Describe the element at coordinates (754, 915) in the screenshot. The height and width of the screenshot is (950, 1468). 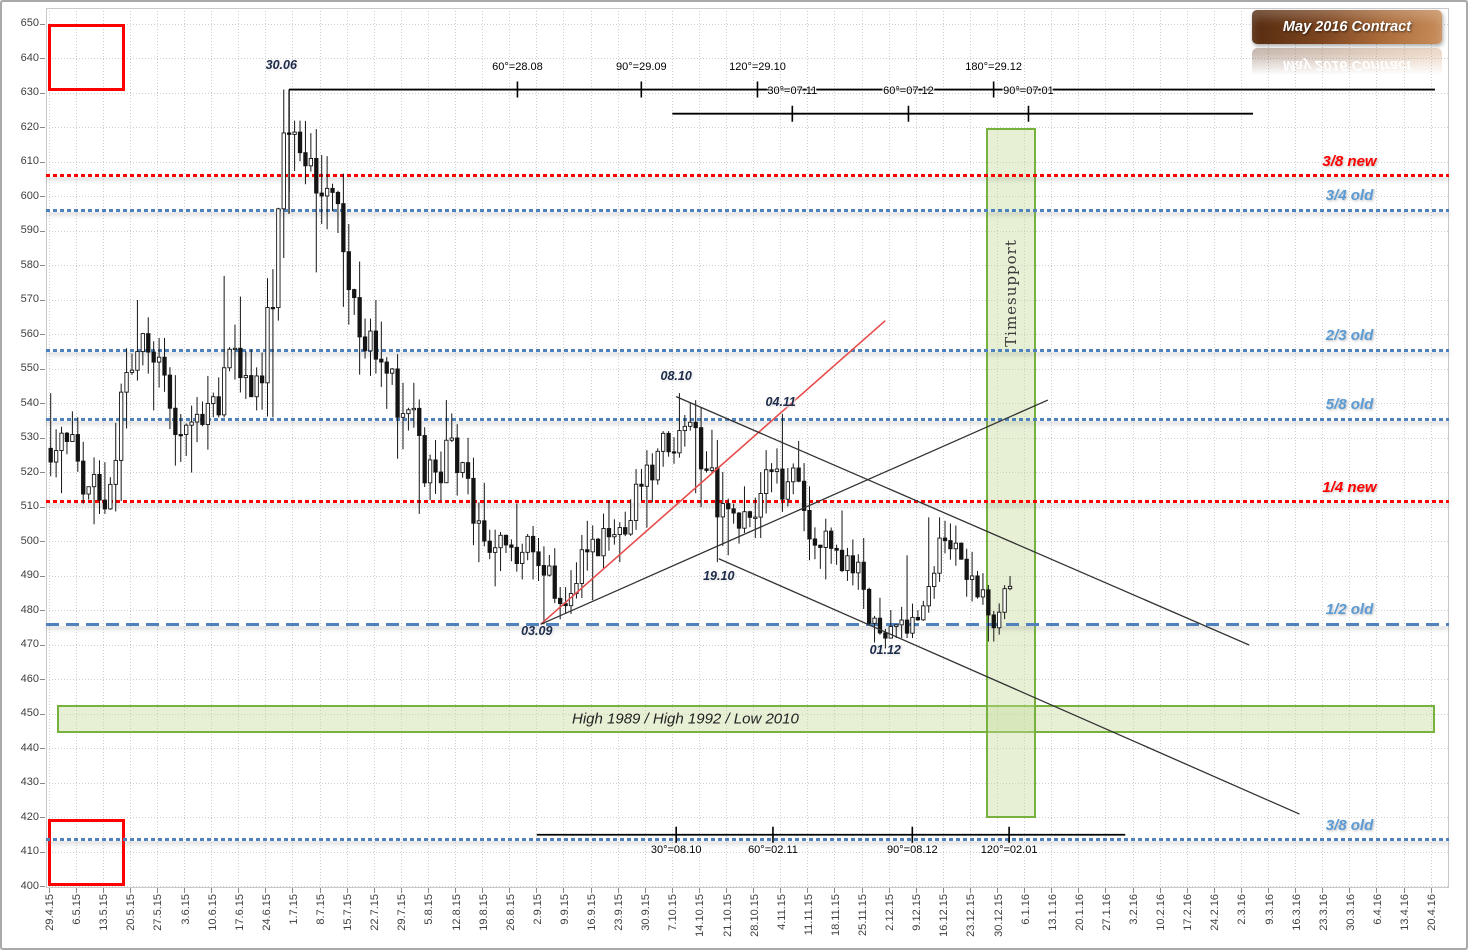
I see `x-axis-label: 28.10.15` at that location.